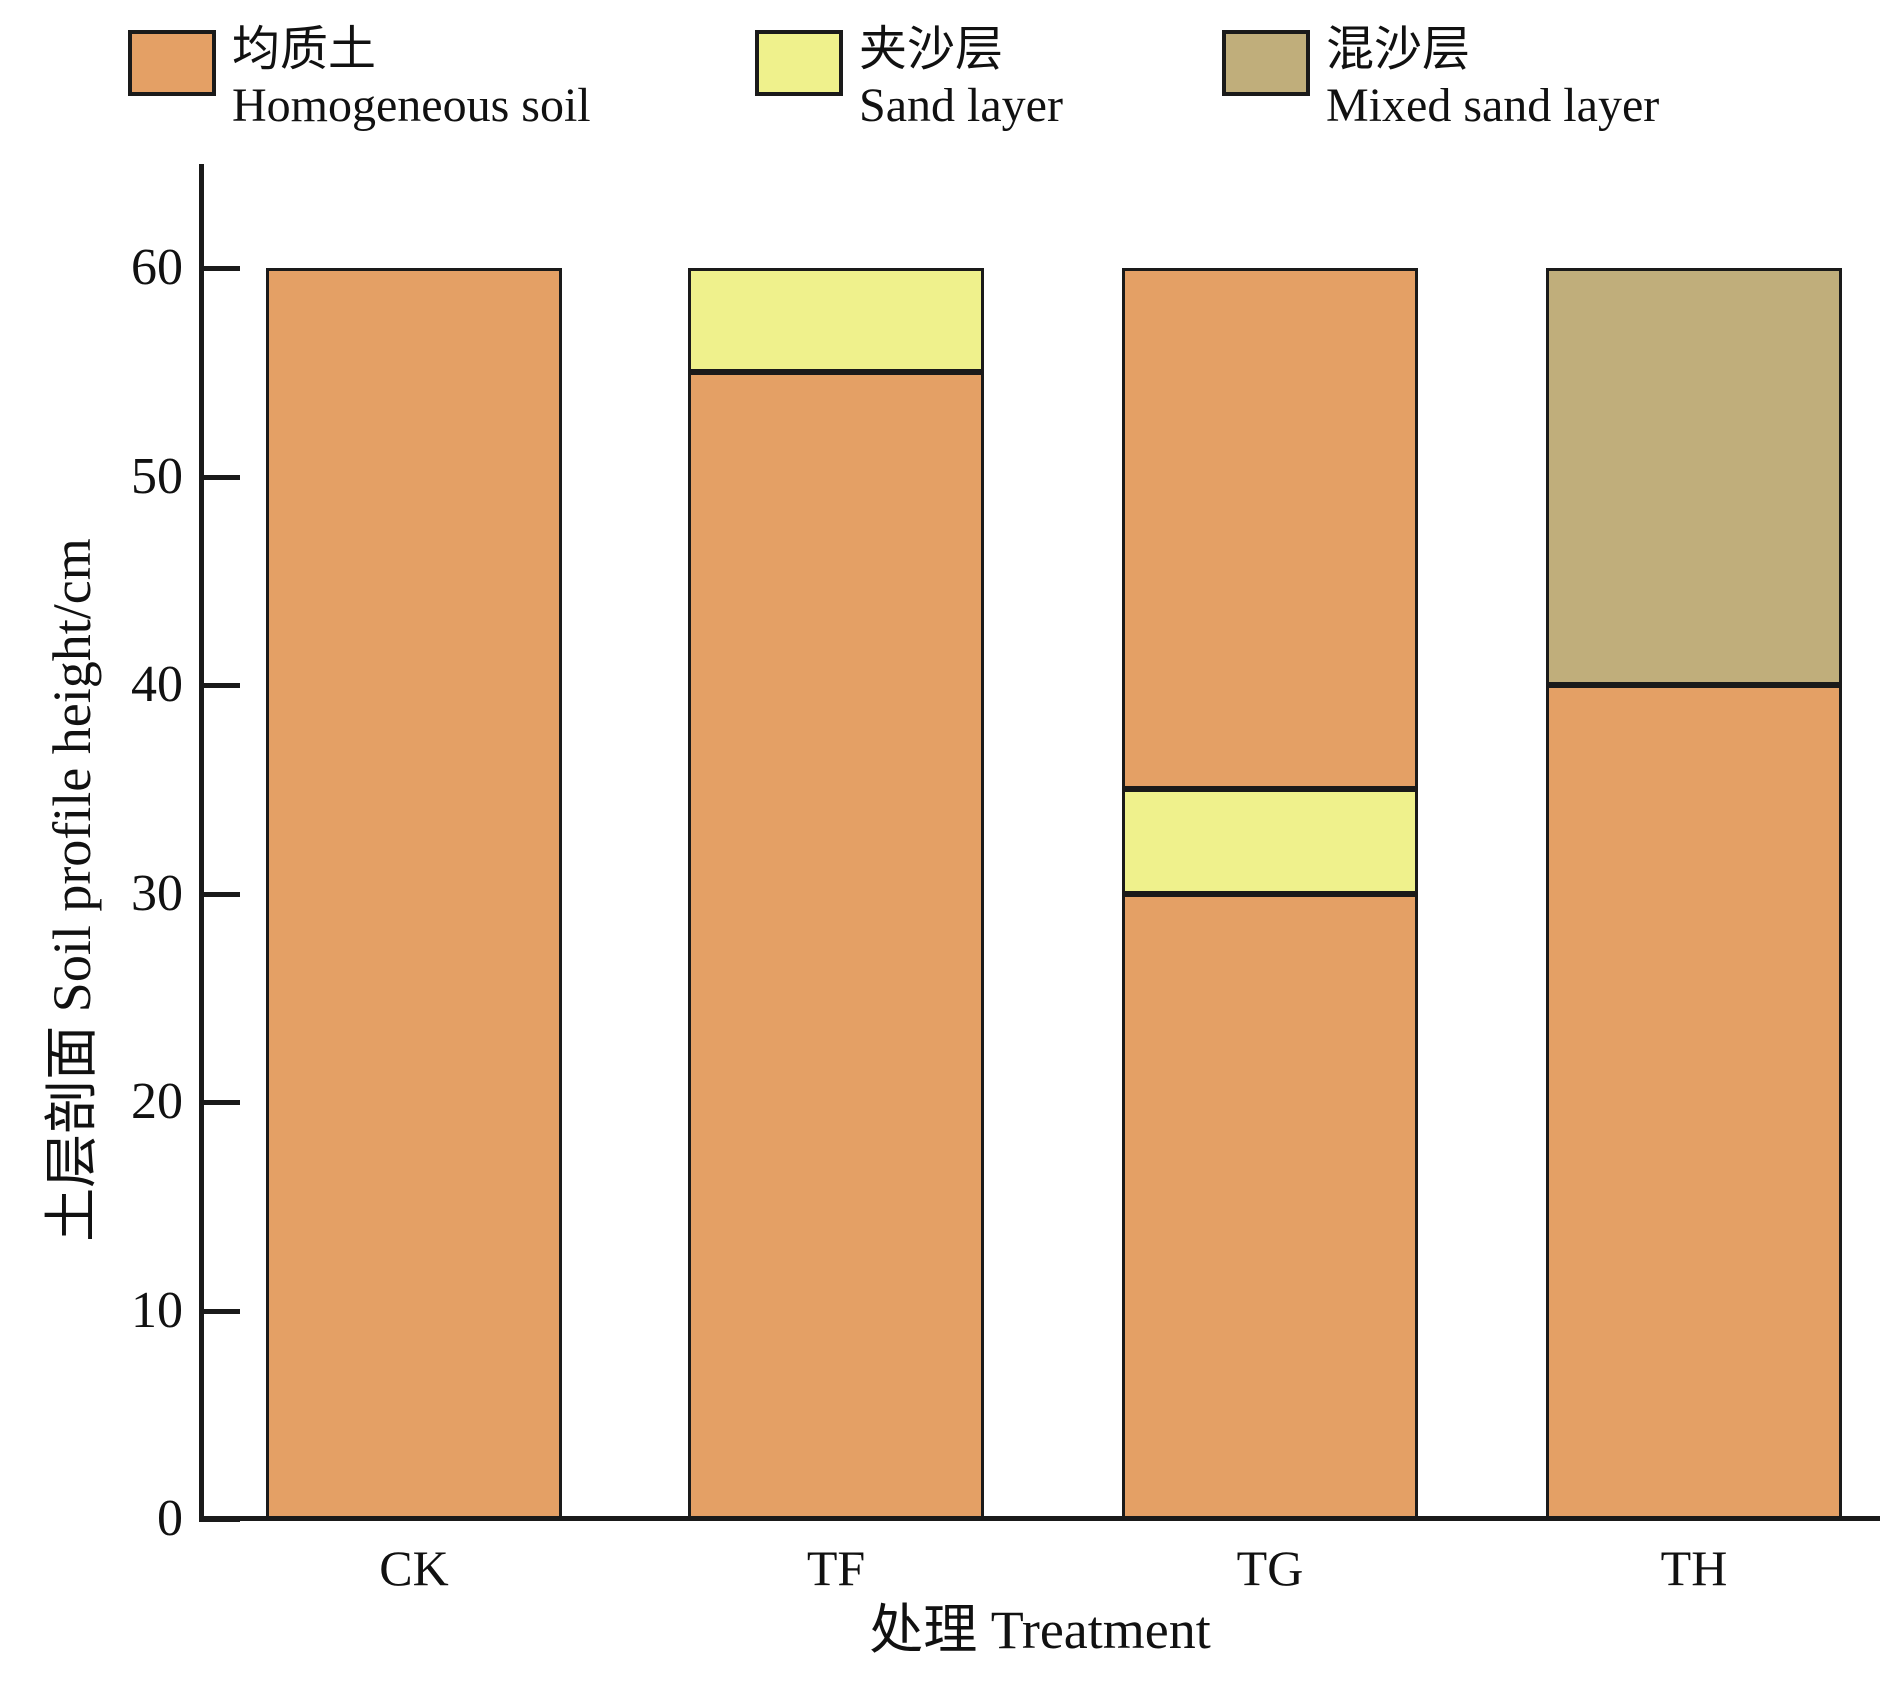 The image size is (1890, 1683). I want to click on legend-swatch-mixed-sand-layer, so click(1266, 63).